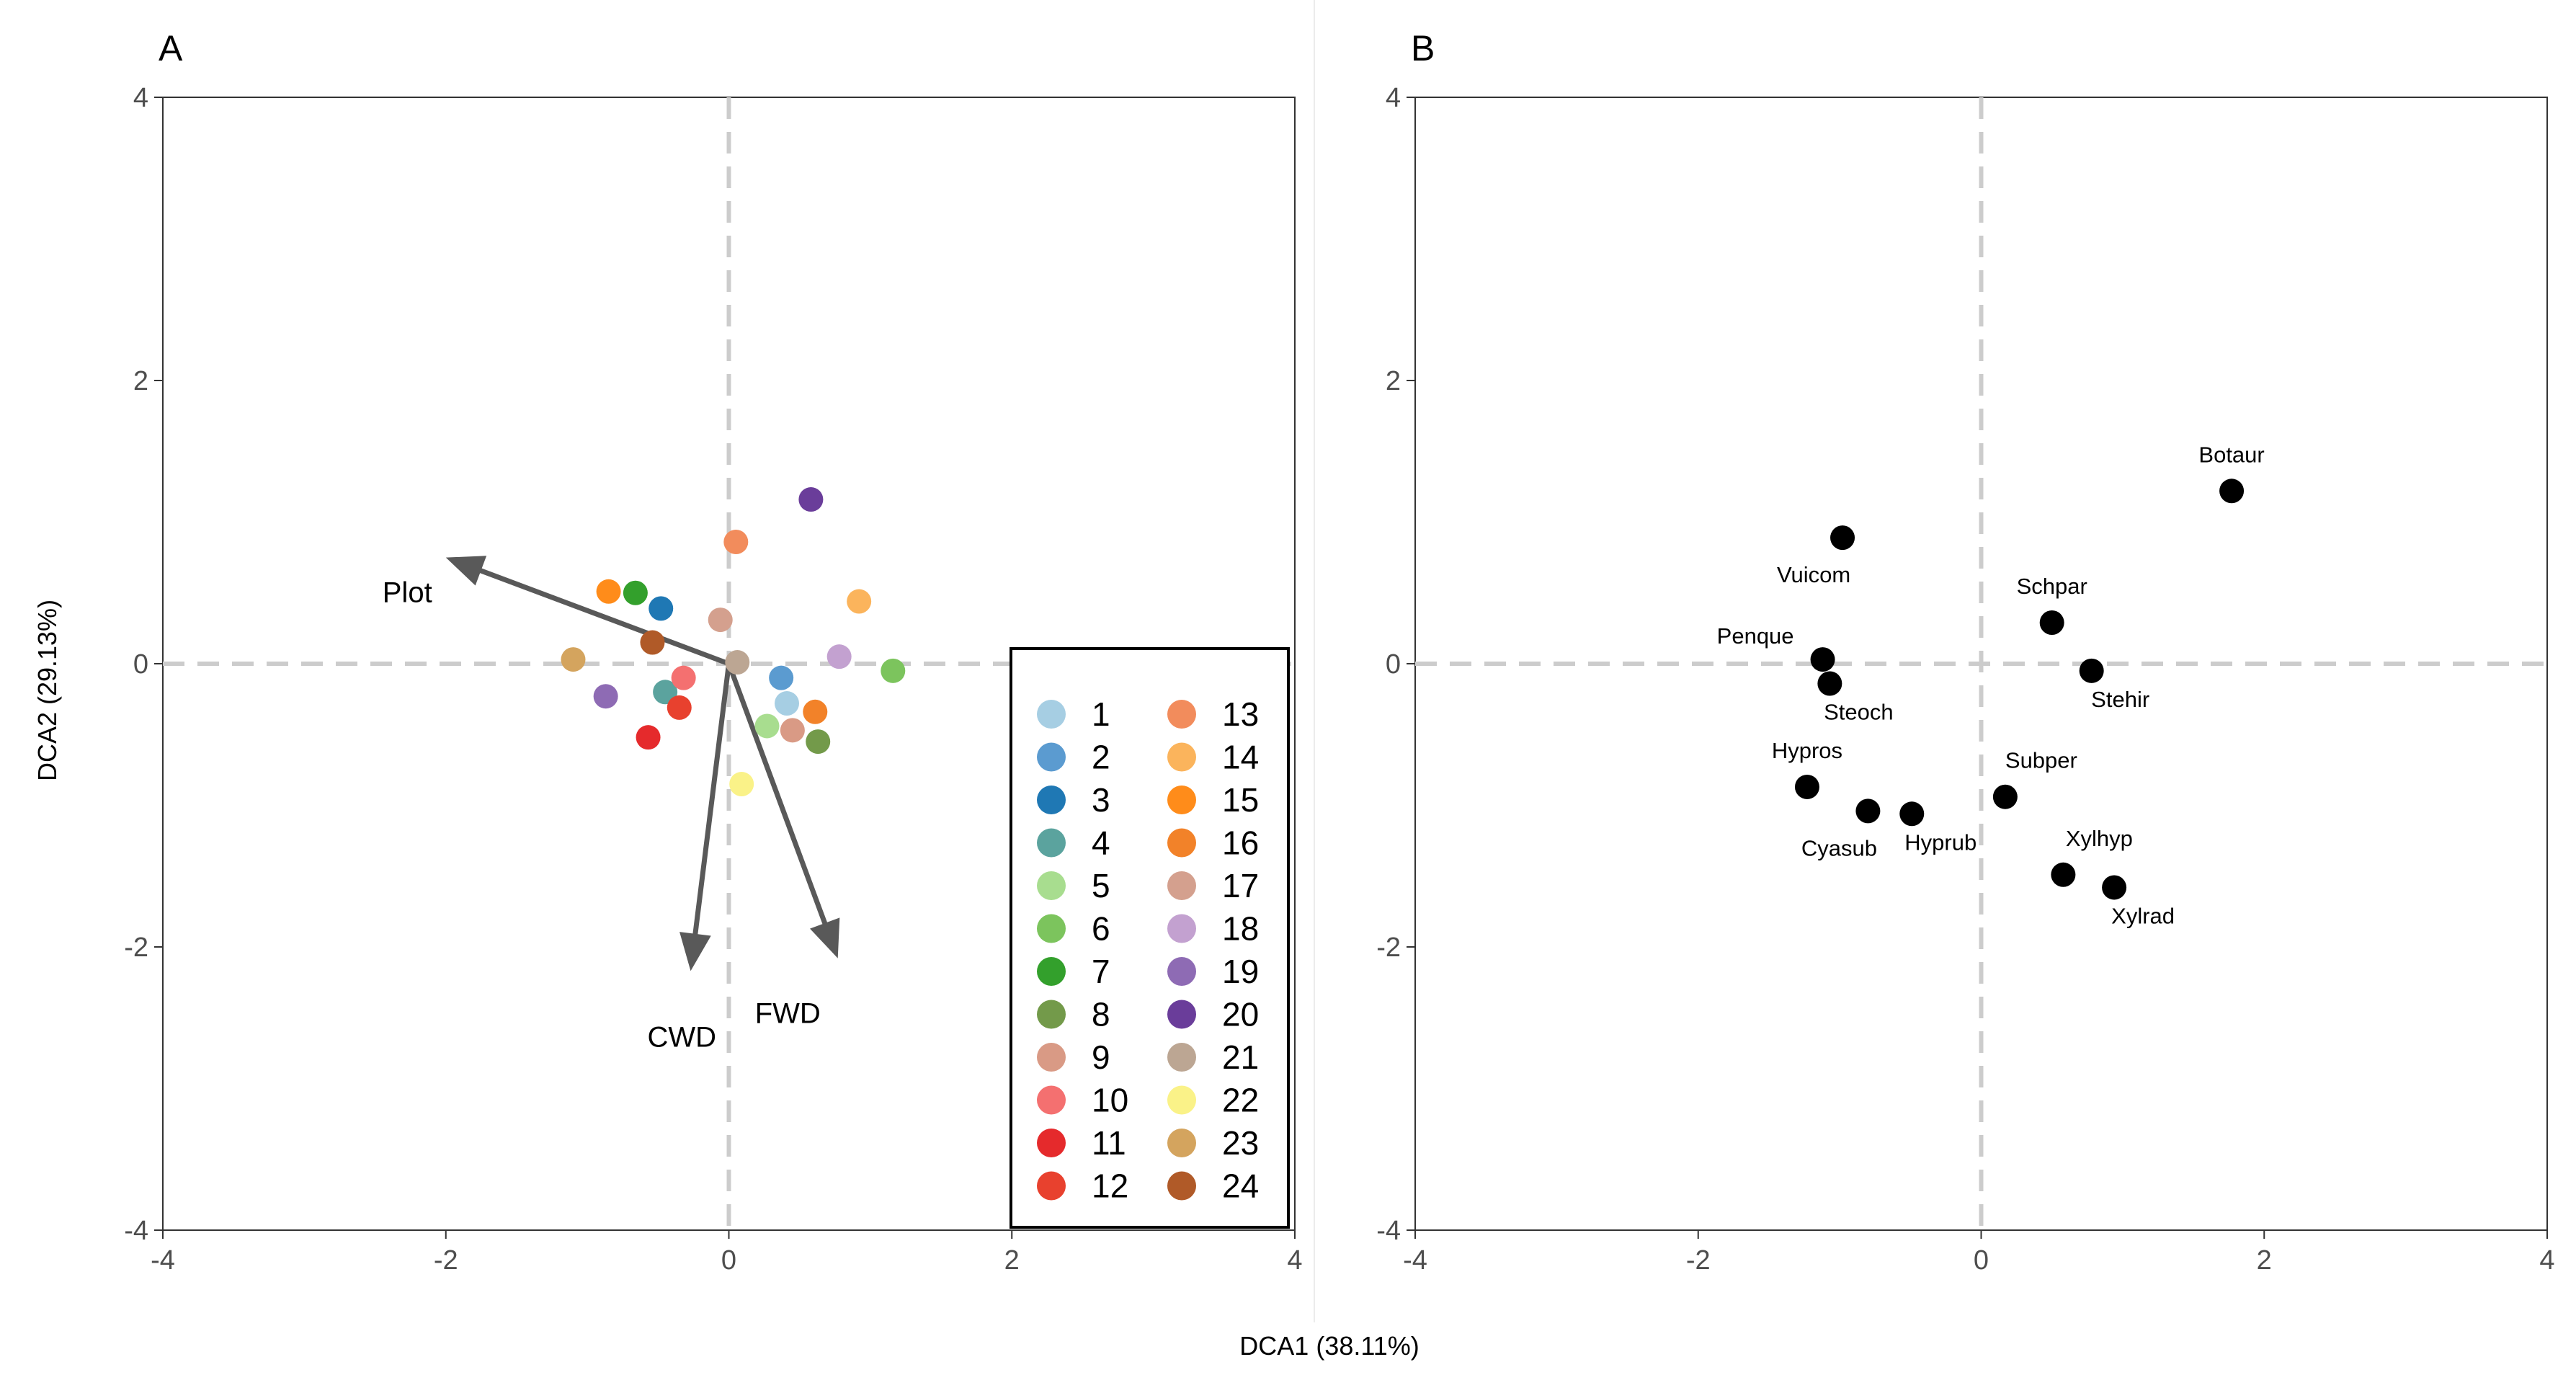 The image size is (2576, 1375). What do you see at coordinates (1807, 751) in the screenshot?
I see `species-label-hypros: Hypros` at bounding box center [1807, 751].